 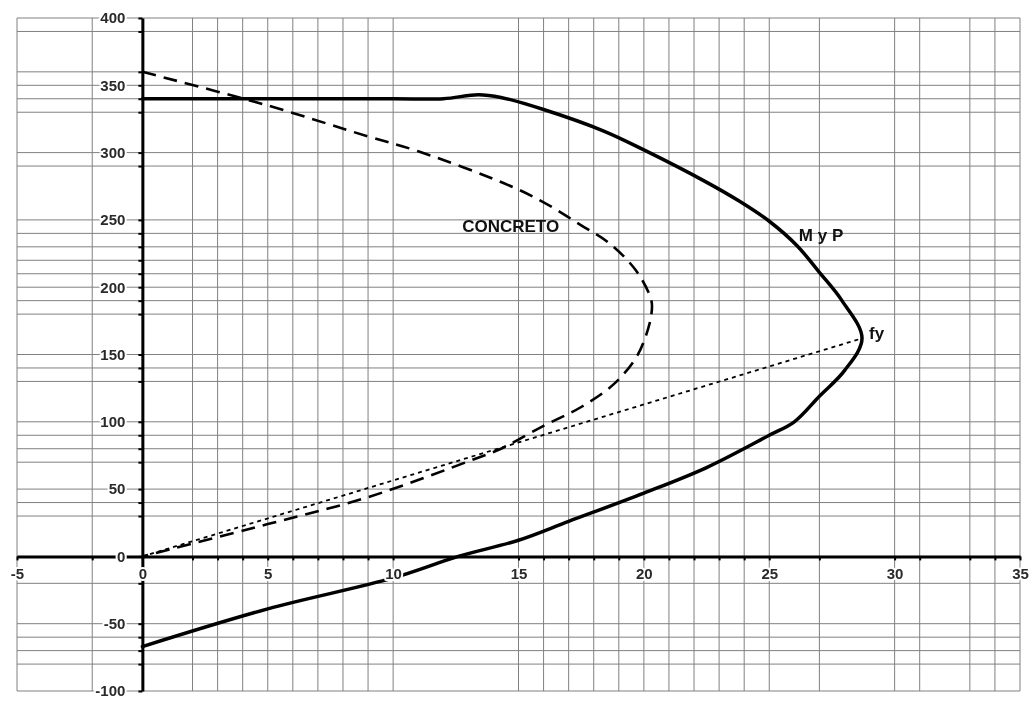 I want to click on x-tick-label: 25, so click(x=770, y=574).